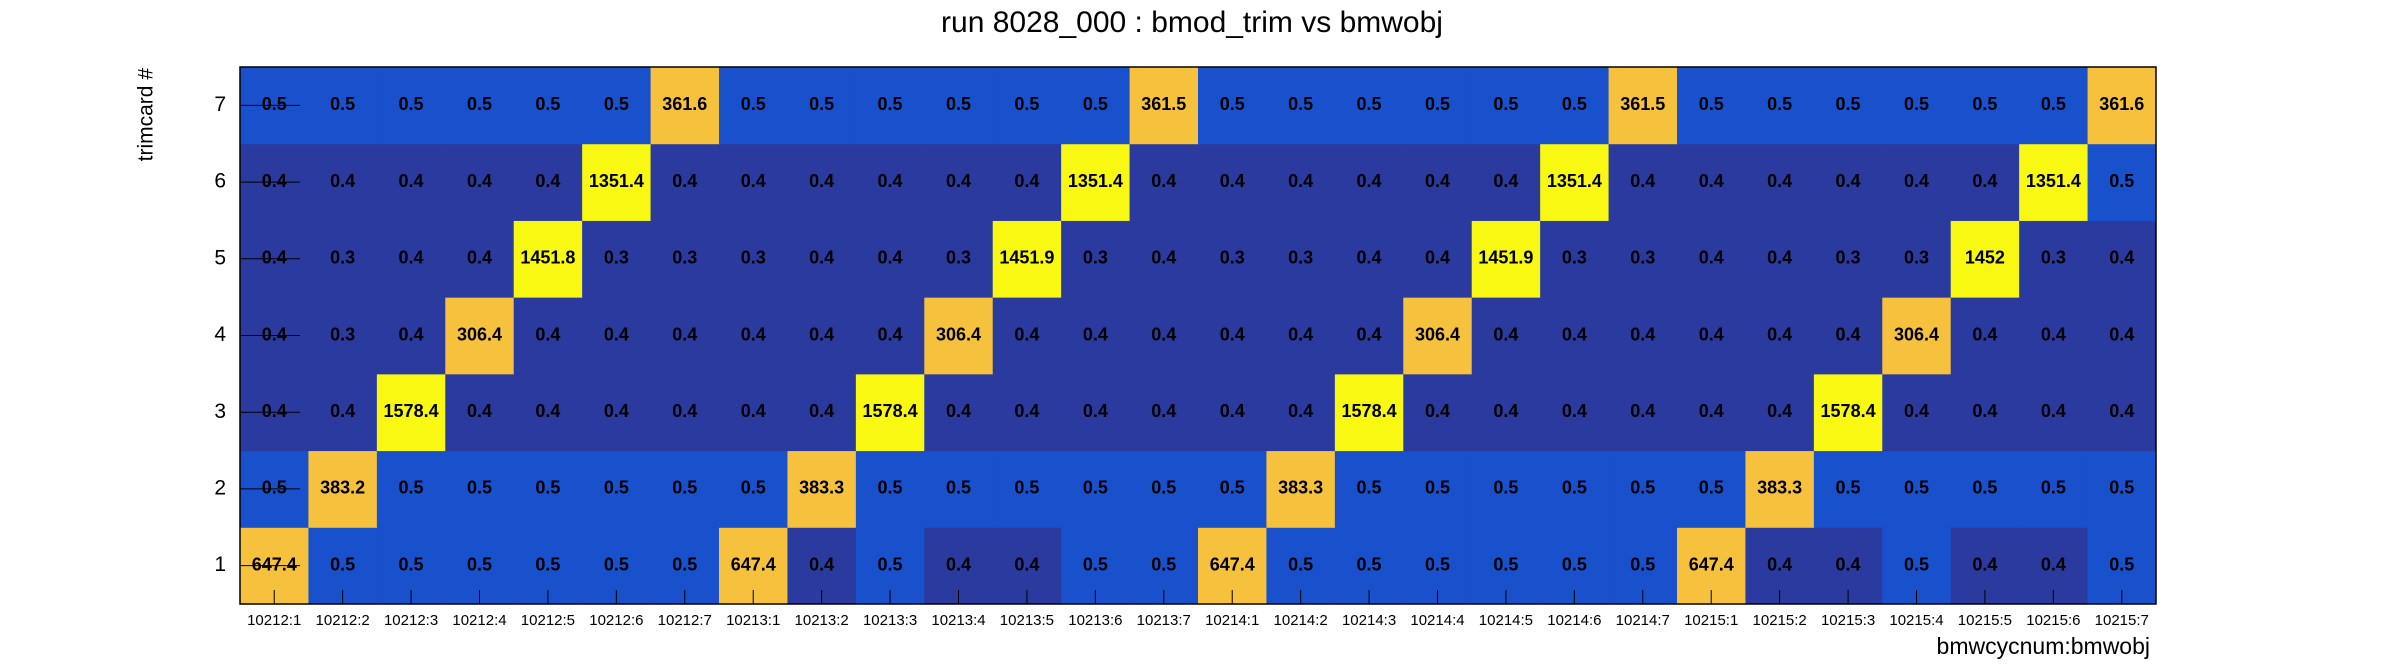 Image resolution: width=2396 pixels, height=672 pixels. What do you see at coordinates (343, 620) in the screenshot?
I see `x-tick-label: 10212:2` at bounding box center [343, 620].